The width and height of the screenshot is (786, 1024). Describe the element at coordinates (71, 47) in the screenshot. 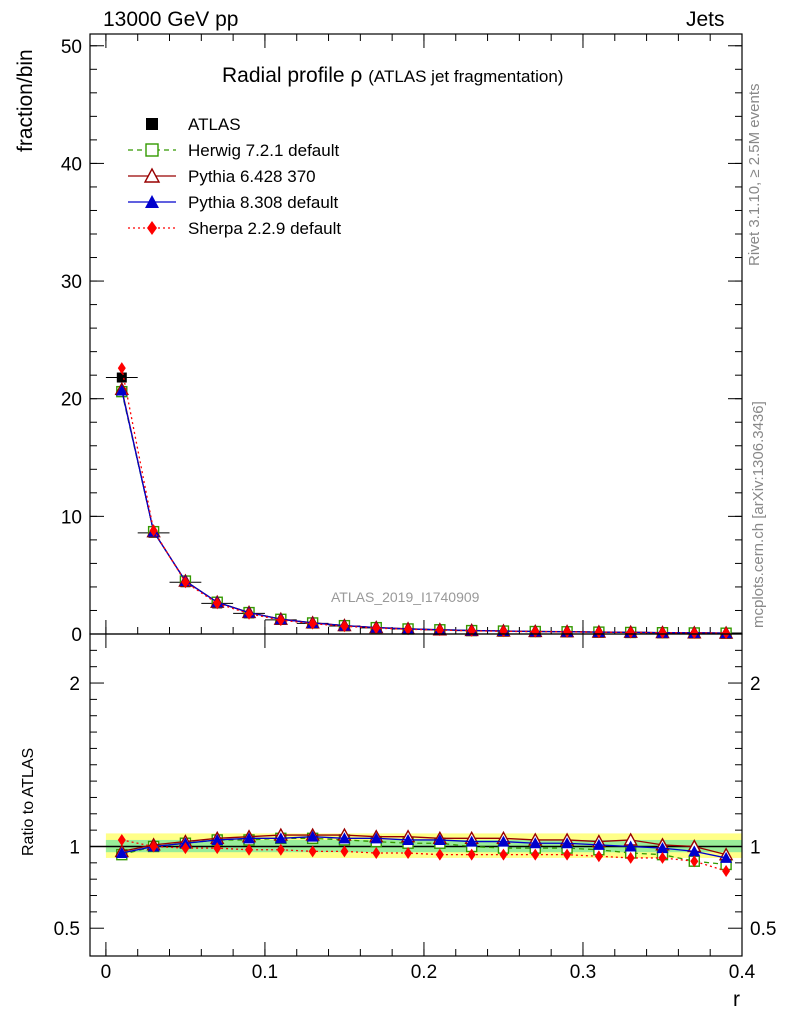

I see `y-tick-label-main: 50` at that location.